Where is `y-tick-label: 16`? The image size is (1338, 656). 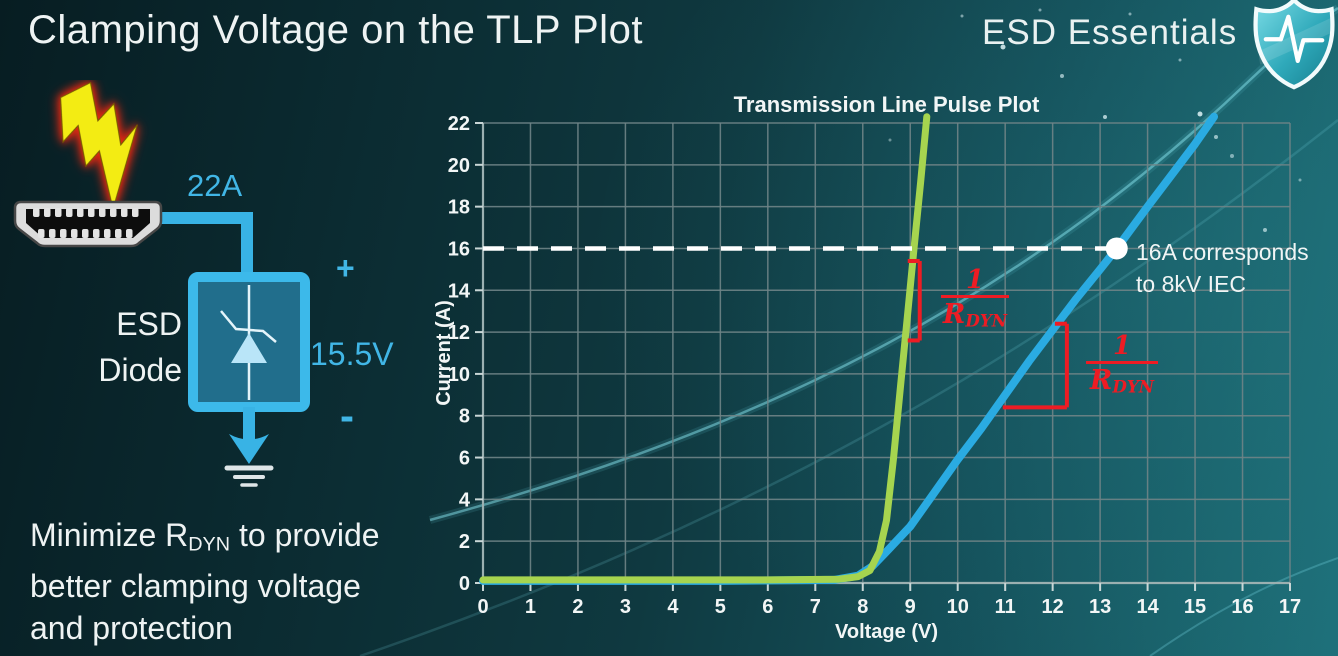
y-tick-label: 16 is located at coordinates (459, 249).